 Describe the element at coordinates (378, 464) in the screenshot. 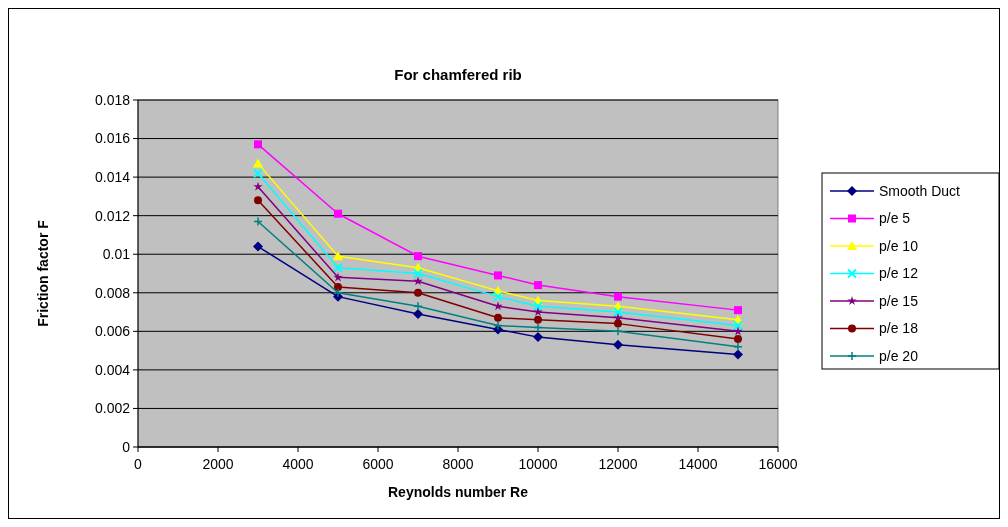

I see `x-tick-label: 6000` at that location.